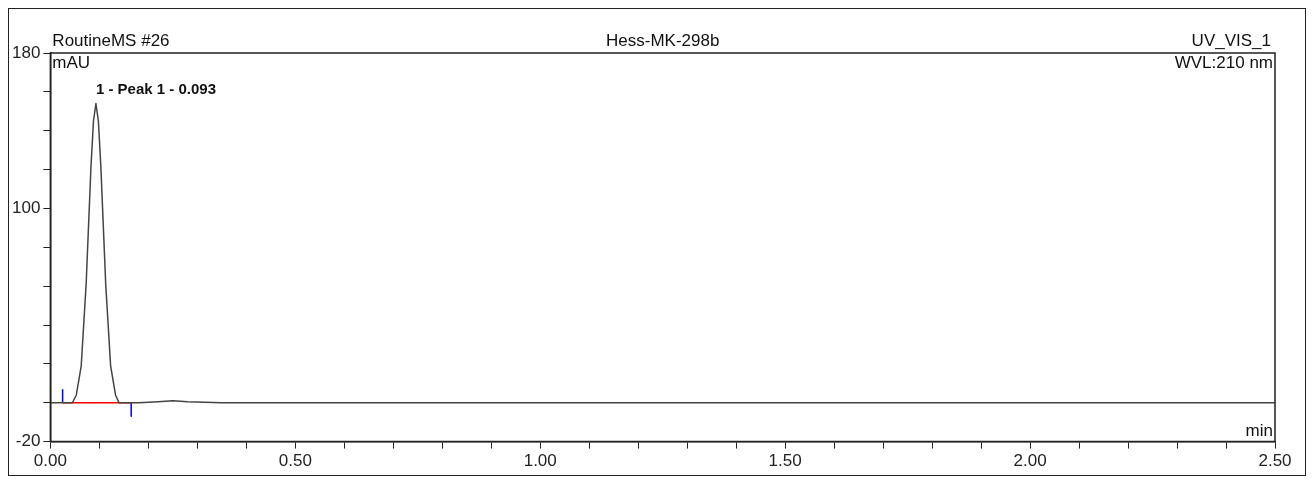 This screenshot has width=1316, height=486. What do you see at coordinates (26, 208) in the screenshot?
I see `y-tick-label: 100` at bounding box center [26, 208].